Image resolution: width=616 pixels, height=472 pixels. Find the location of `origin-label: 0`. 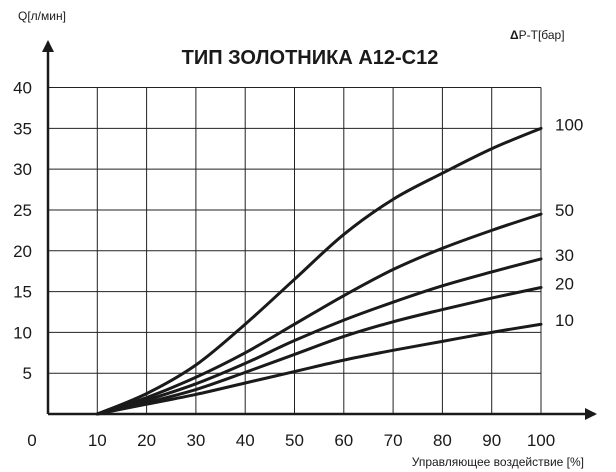

origin-label: 0 is located at coordinates (31, 440).